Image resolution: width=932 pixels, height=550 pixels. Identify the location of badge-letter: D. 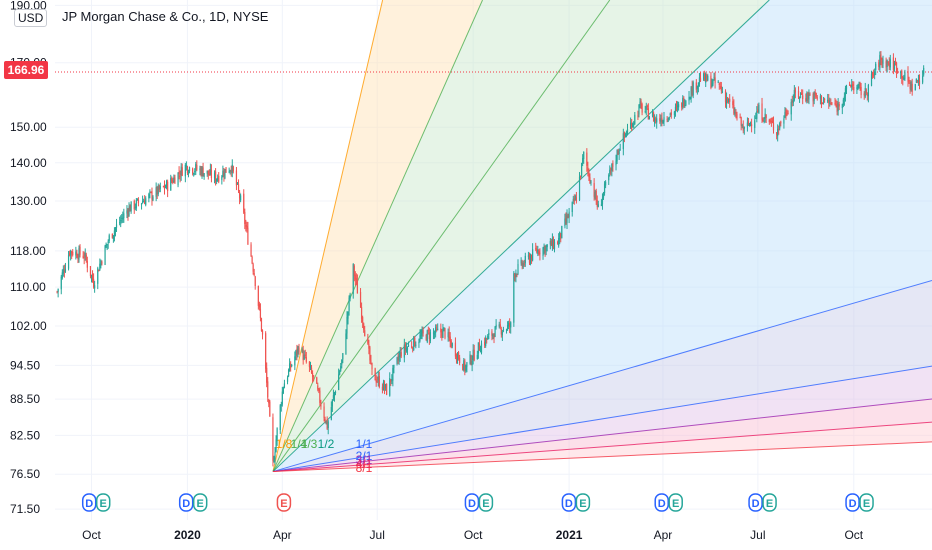
(853, 504).